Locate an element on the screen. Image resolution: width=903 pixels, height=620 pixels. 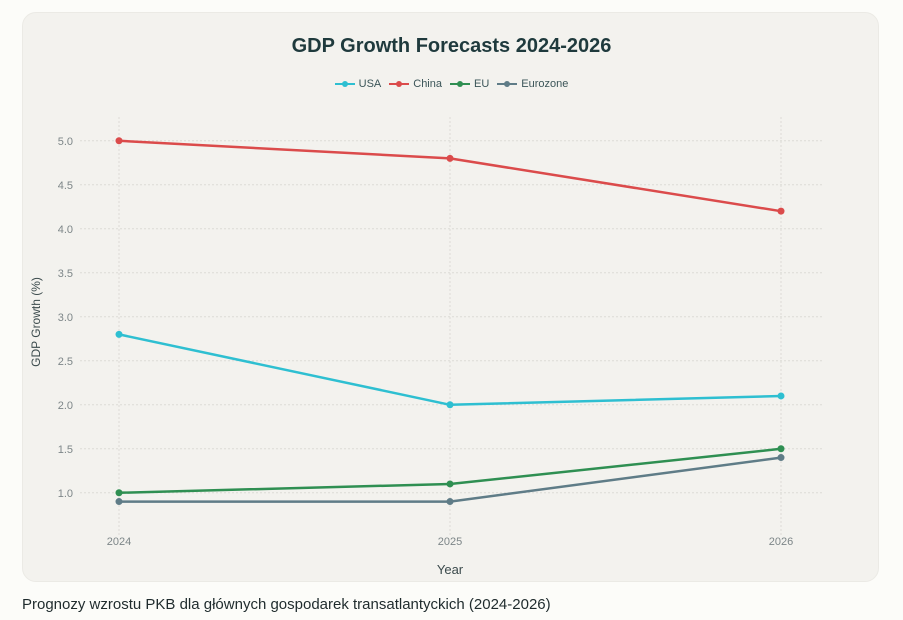
legend-label-china: China is located at coordinates (427, 84).